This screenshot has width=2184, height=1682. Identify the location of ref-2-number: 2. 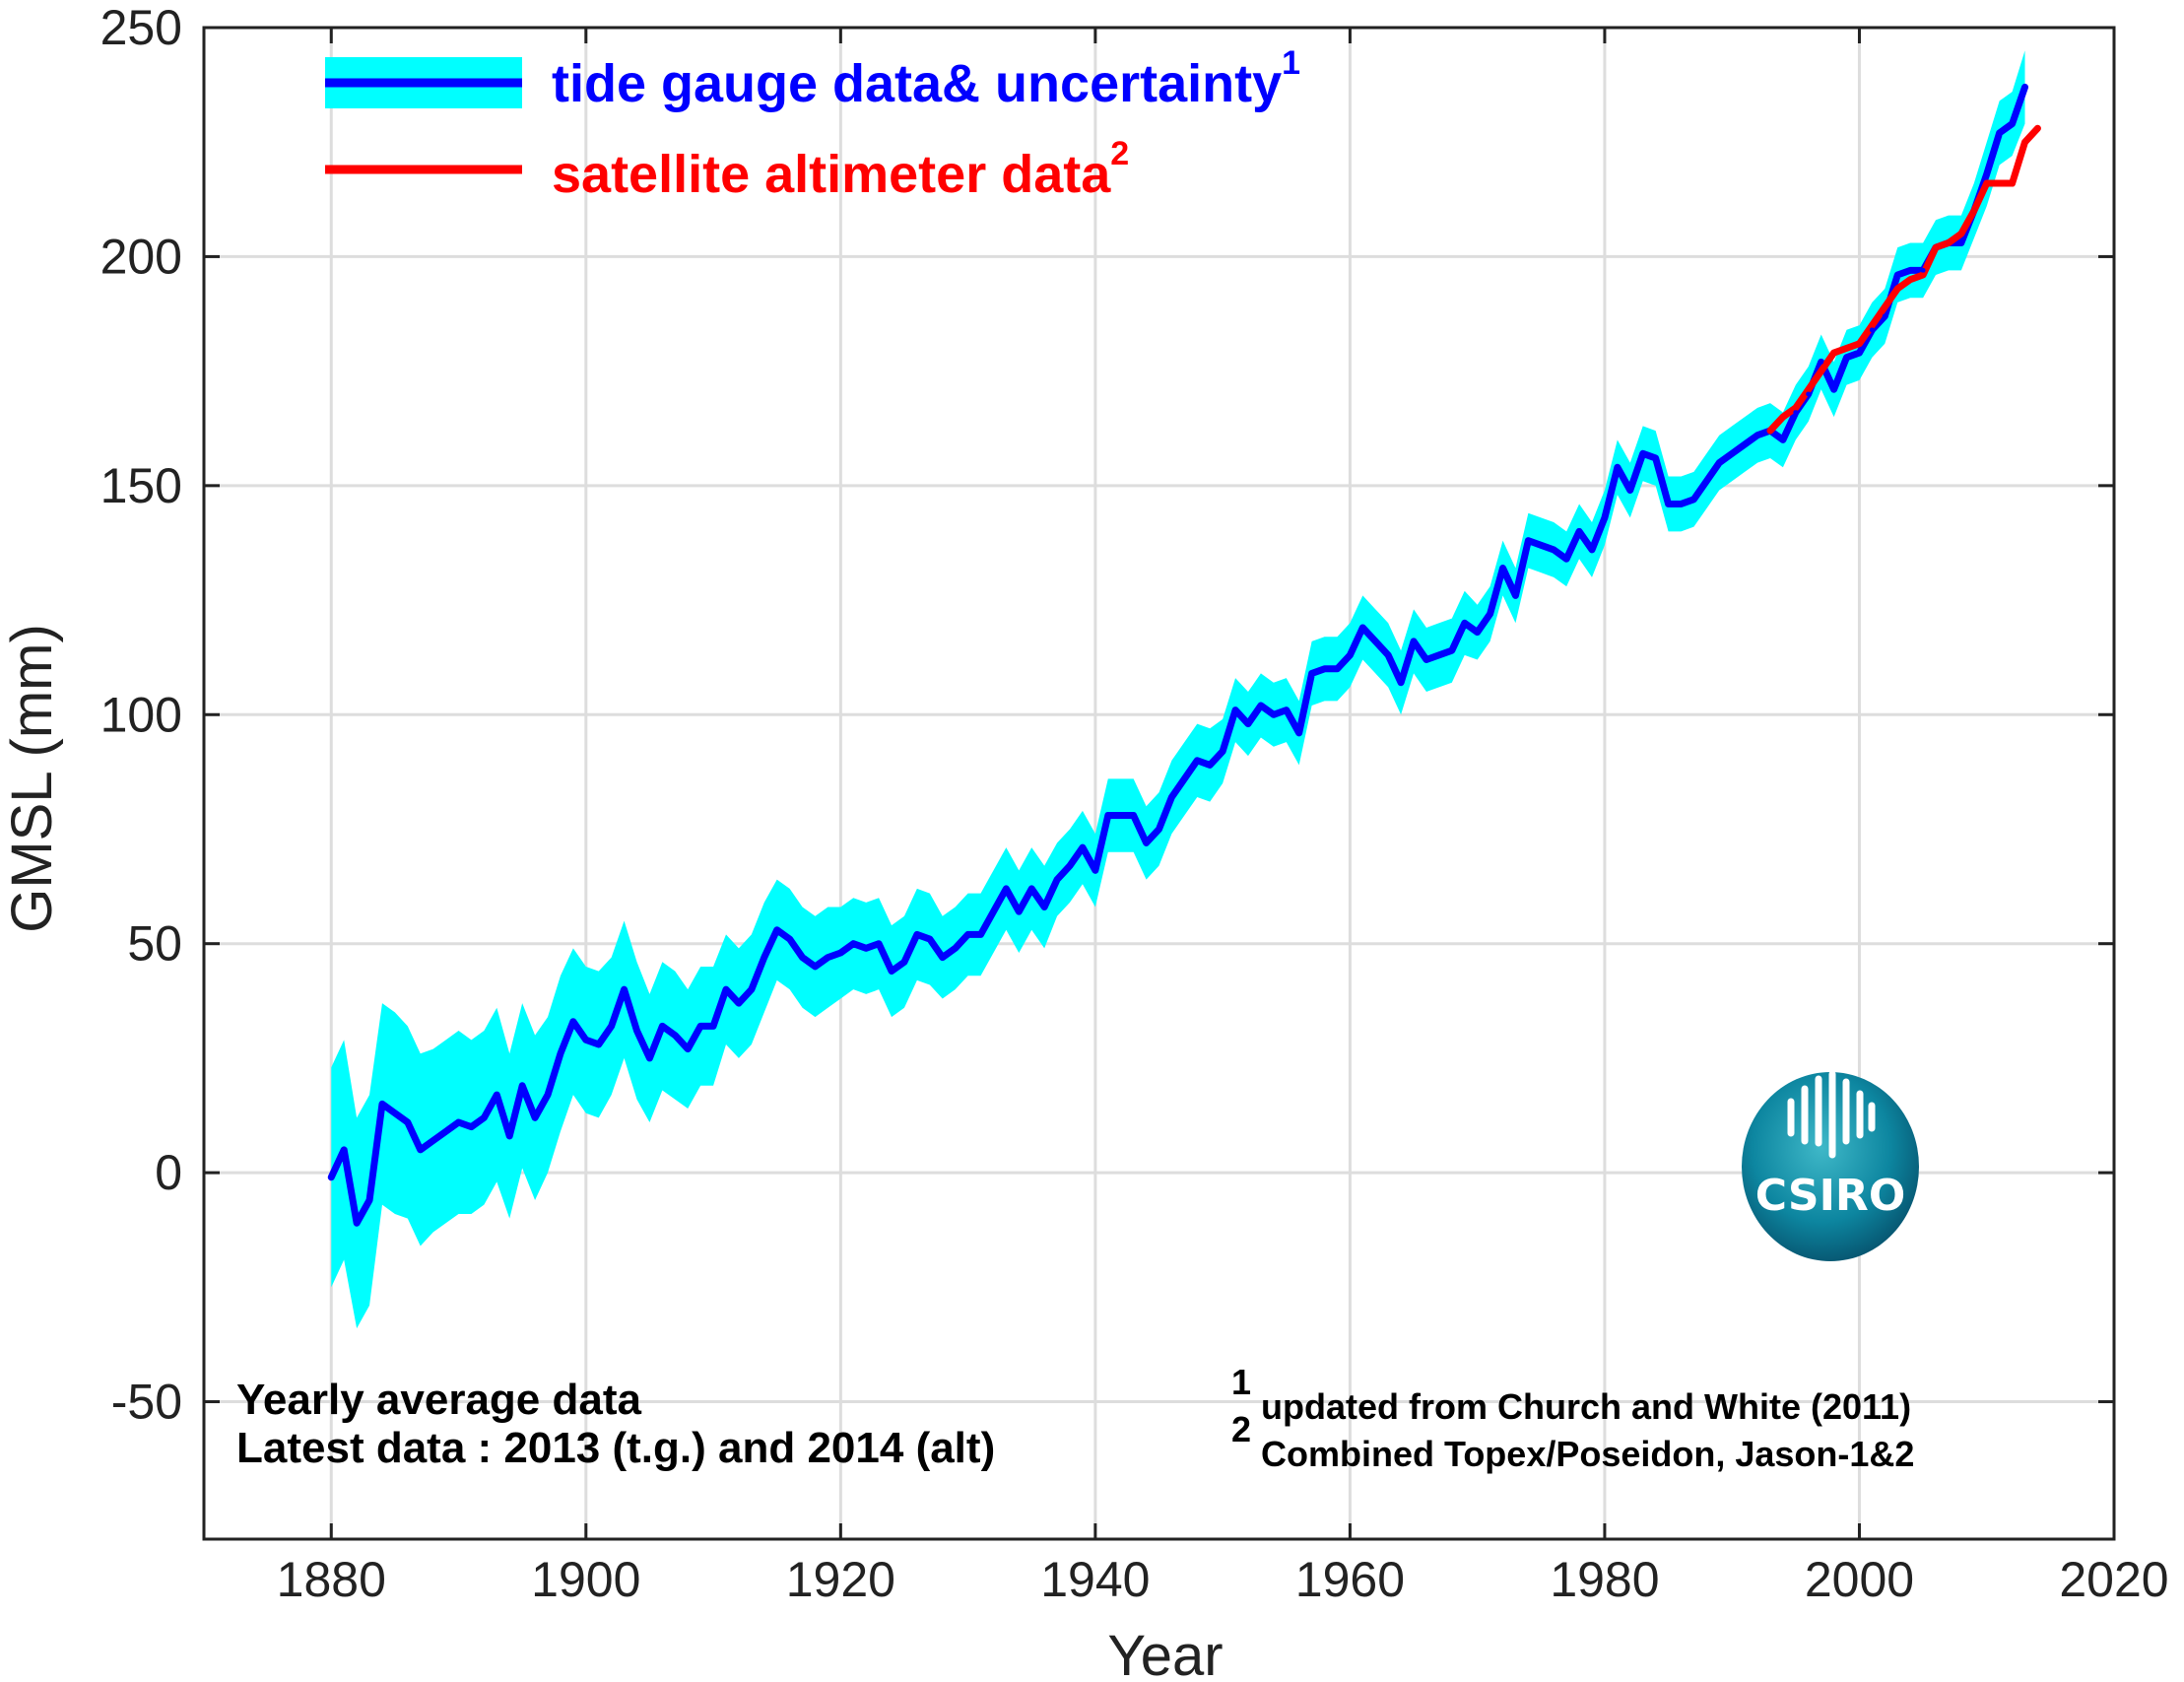
(1241, 1429).